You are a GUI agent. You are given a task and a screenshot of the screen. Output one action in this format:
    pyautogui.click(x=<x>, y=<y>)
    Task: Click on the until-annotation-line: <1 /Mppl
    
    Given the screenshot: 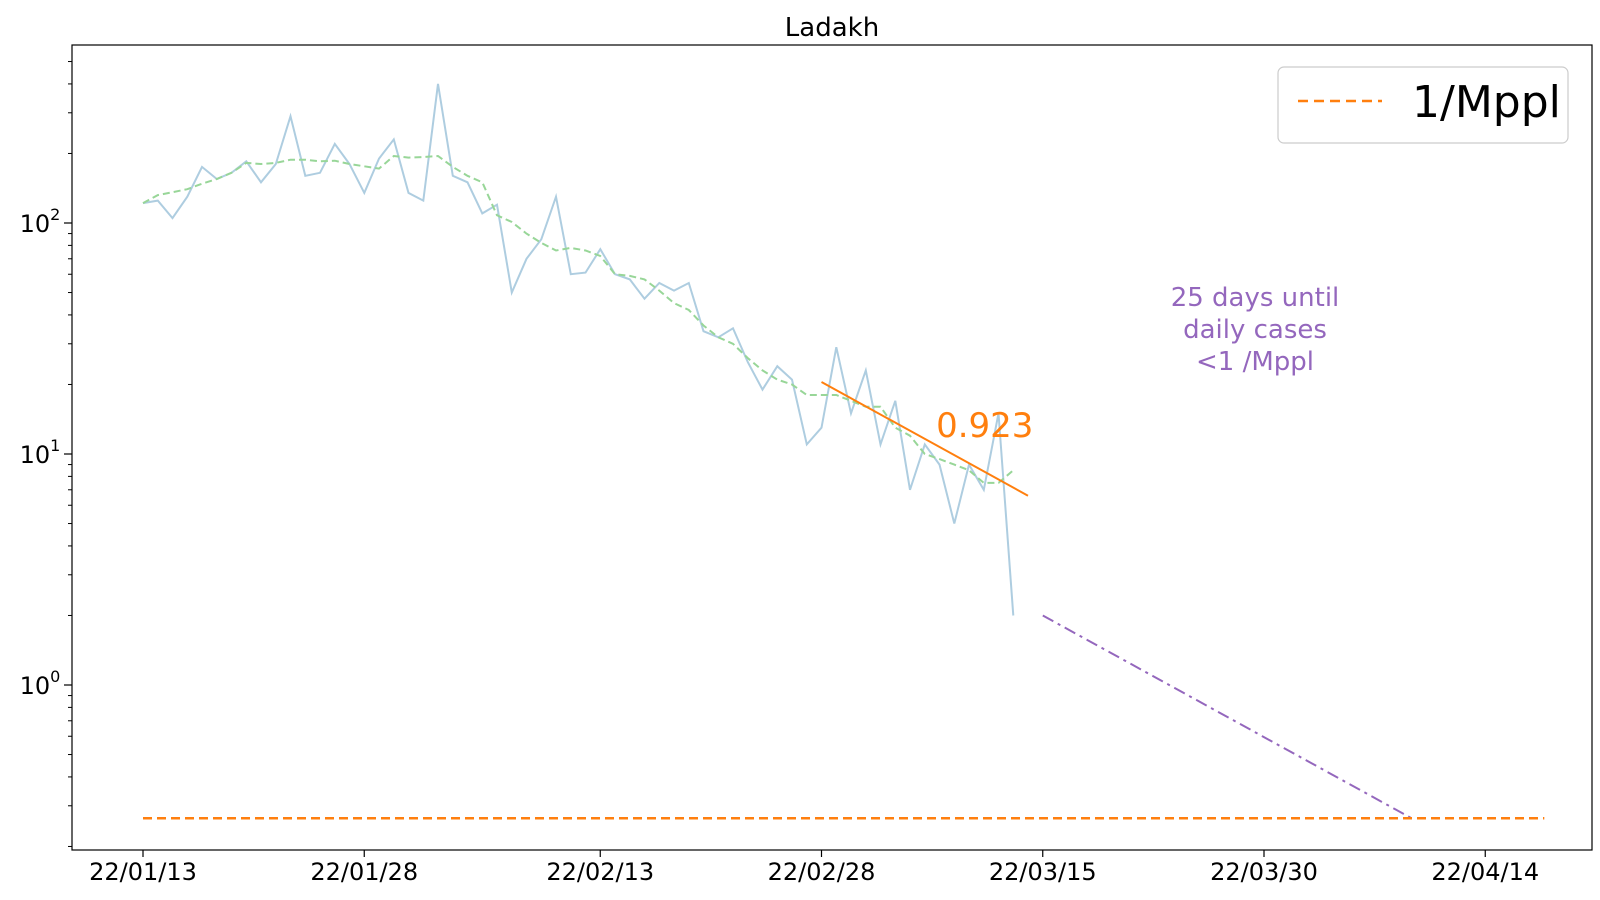 What is the action you would take?
    pyautogui.click(x=1255, y=362)
    